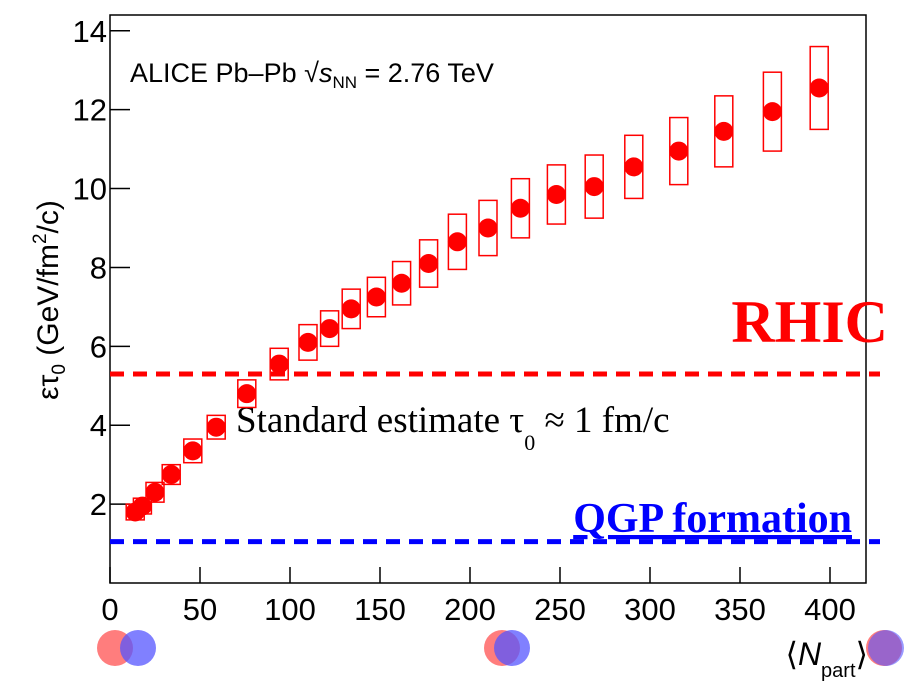  Describe the element at coordinates (809, 322) in the screenshot. I see `reference-label: RHIC` at that location.